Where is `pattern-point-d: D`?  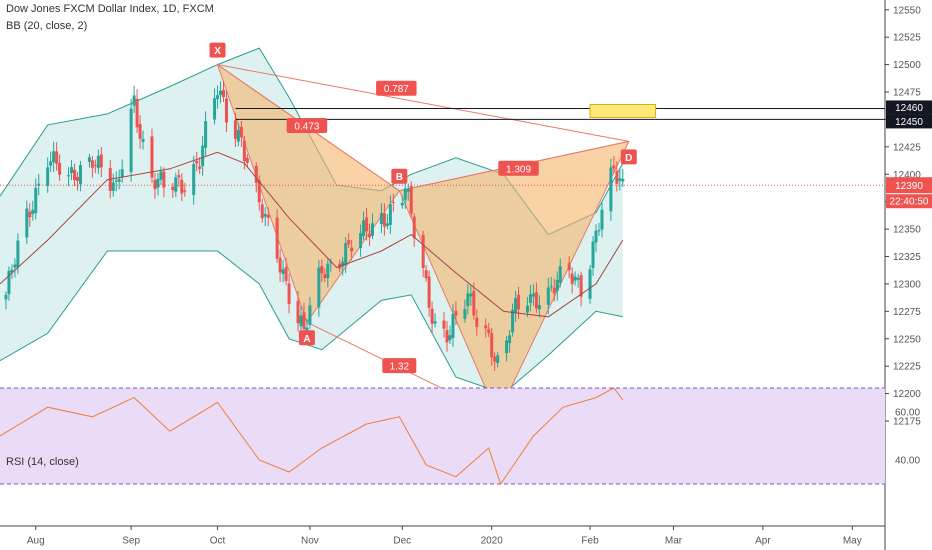
pattern-point-d: D is located at coordinates (628, 157).